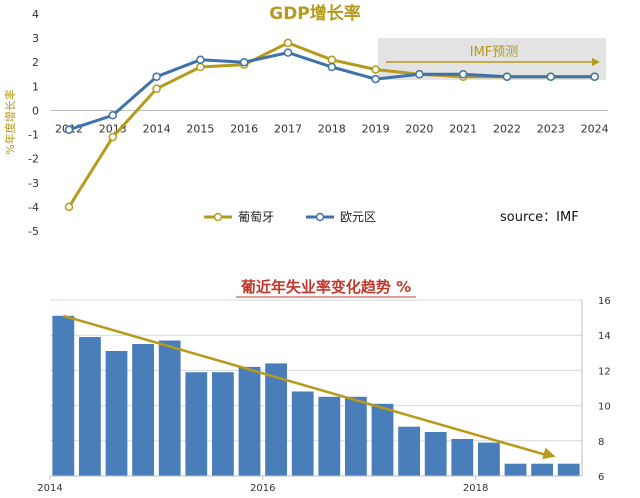 This screenshot has height=498, width=640. I want to click on legend-marker-portugal, so click(218, 217).